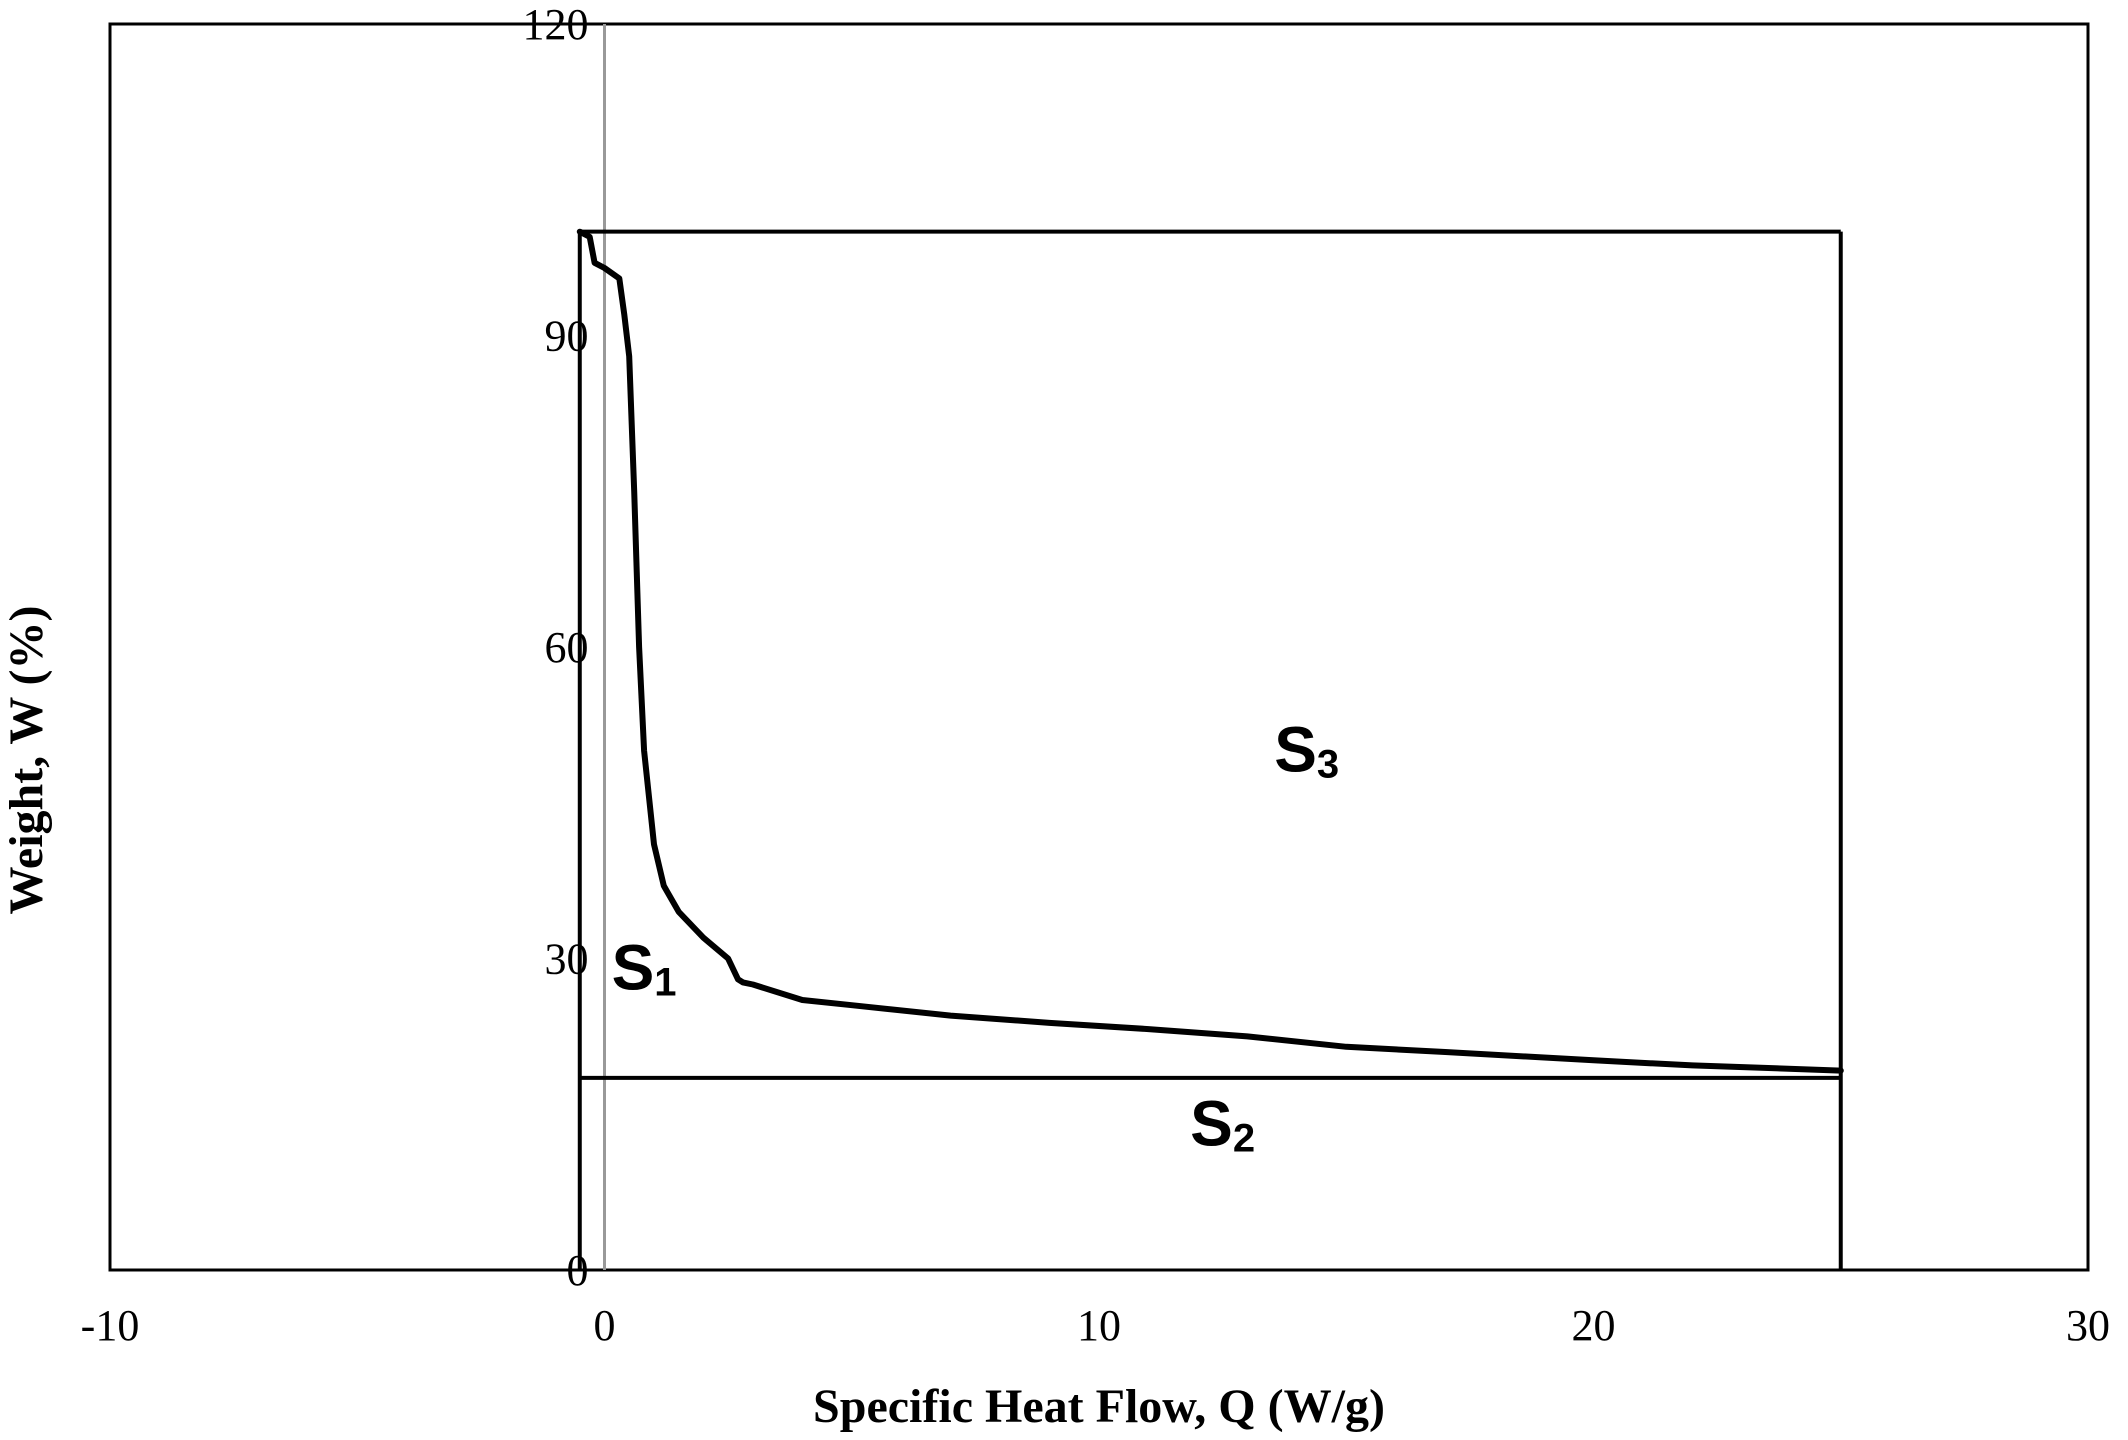 The width and height of the screenshot is (2128, 1440). I want to click on y-tick-label: 120, so click(556, 24).